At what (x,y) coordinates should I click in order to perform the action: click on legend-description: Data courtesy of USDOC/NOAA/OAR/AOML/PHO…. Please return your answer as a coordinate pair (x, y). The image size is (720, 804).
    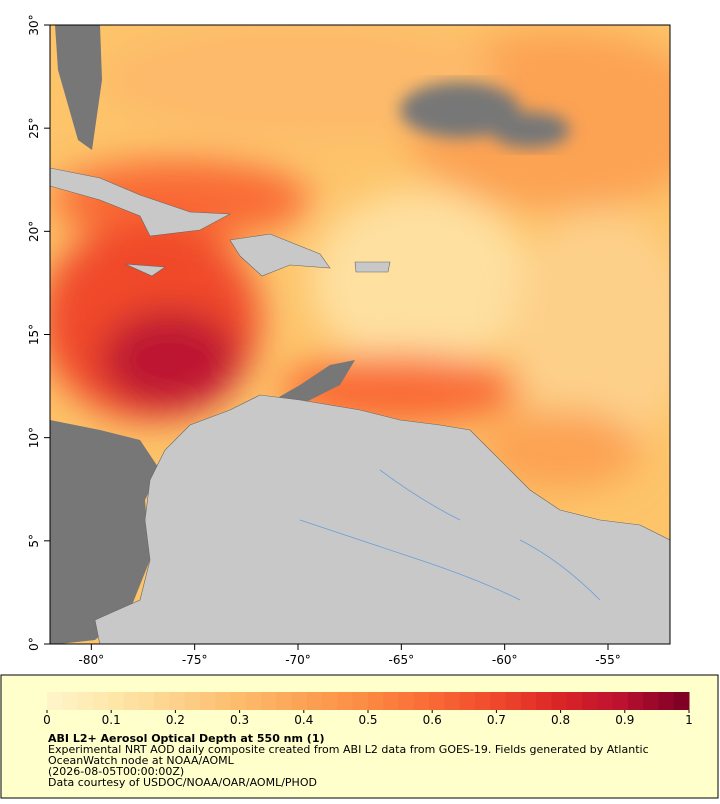
    Looking at the image, I should click on (182, 782).